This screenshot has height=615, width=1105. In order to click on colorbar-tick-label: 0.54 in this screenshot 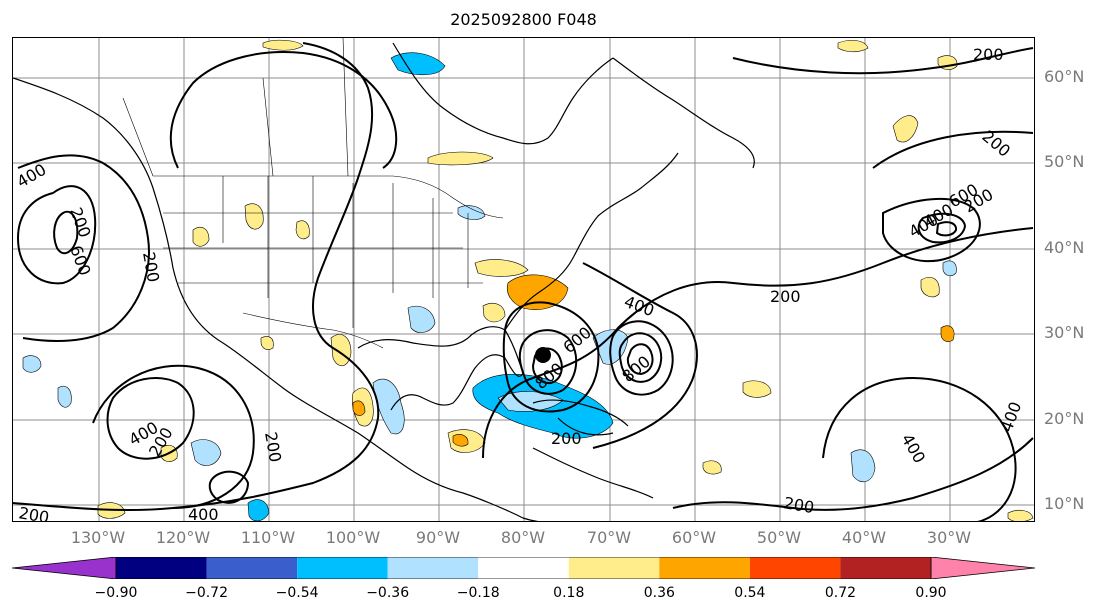, I will do `click(750, 593)`.